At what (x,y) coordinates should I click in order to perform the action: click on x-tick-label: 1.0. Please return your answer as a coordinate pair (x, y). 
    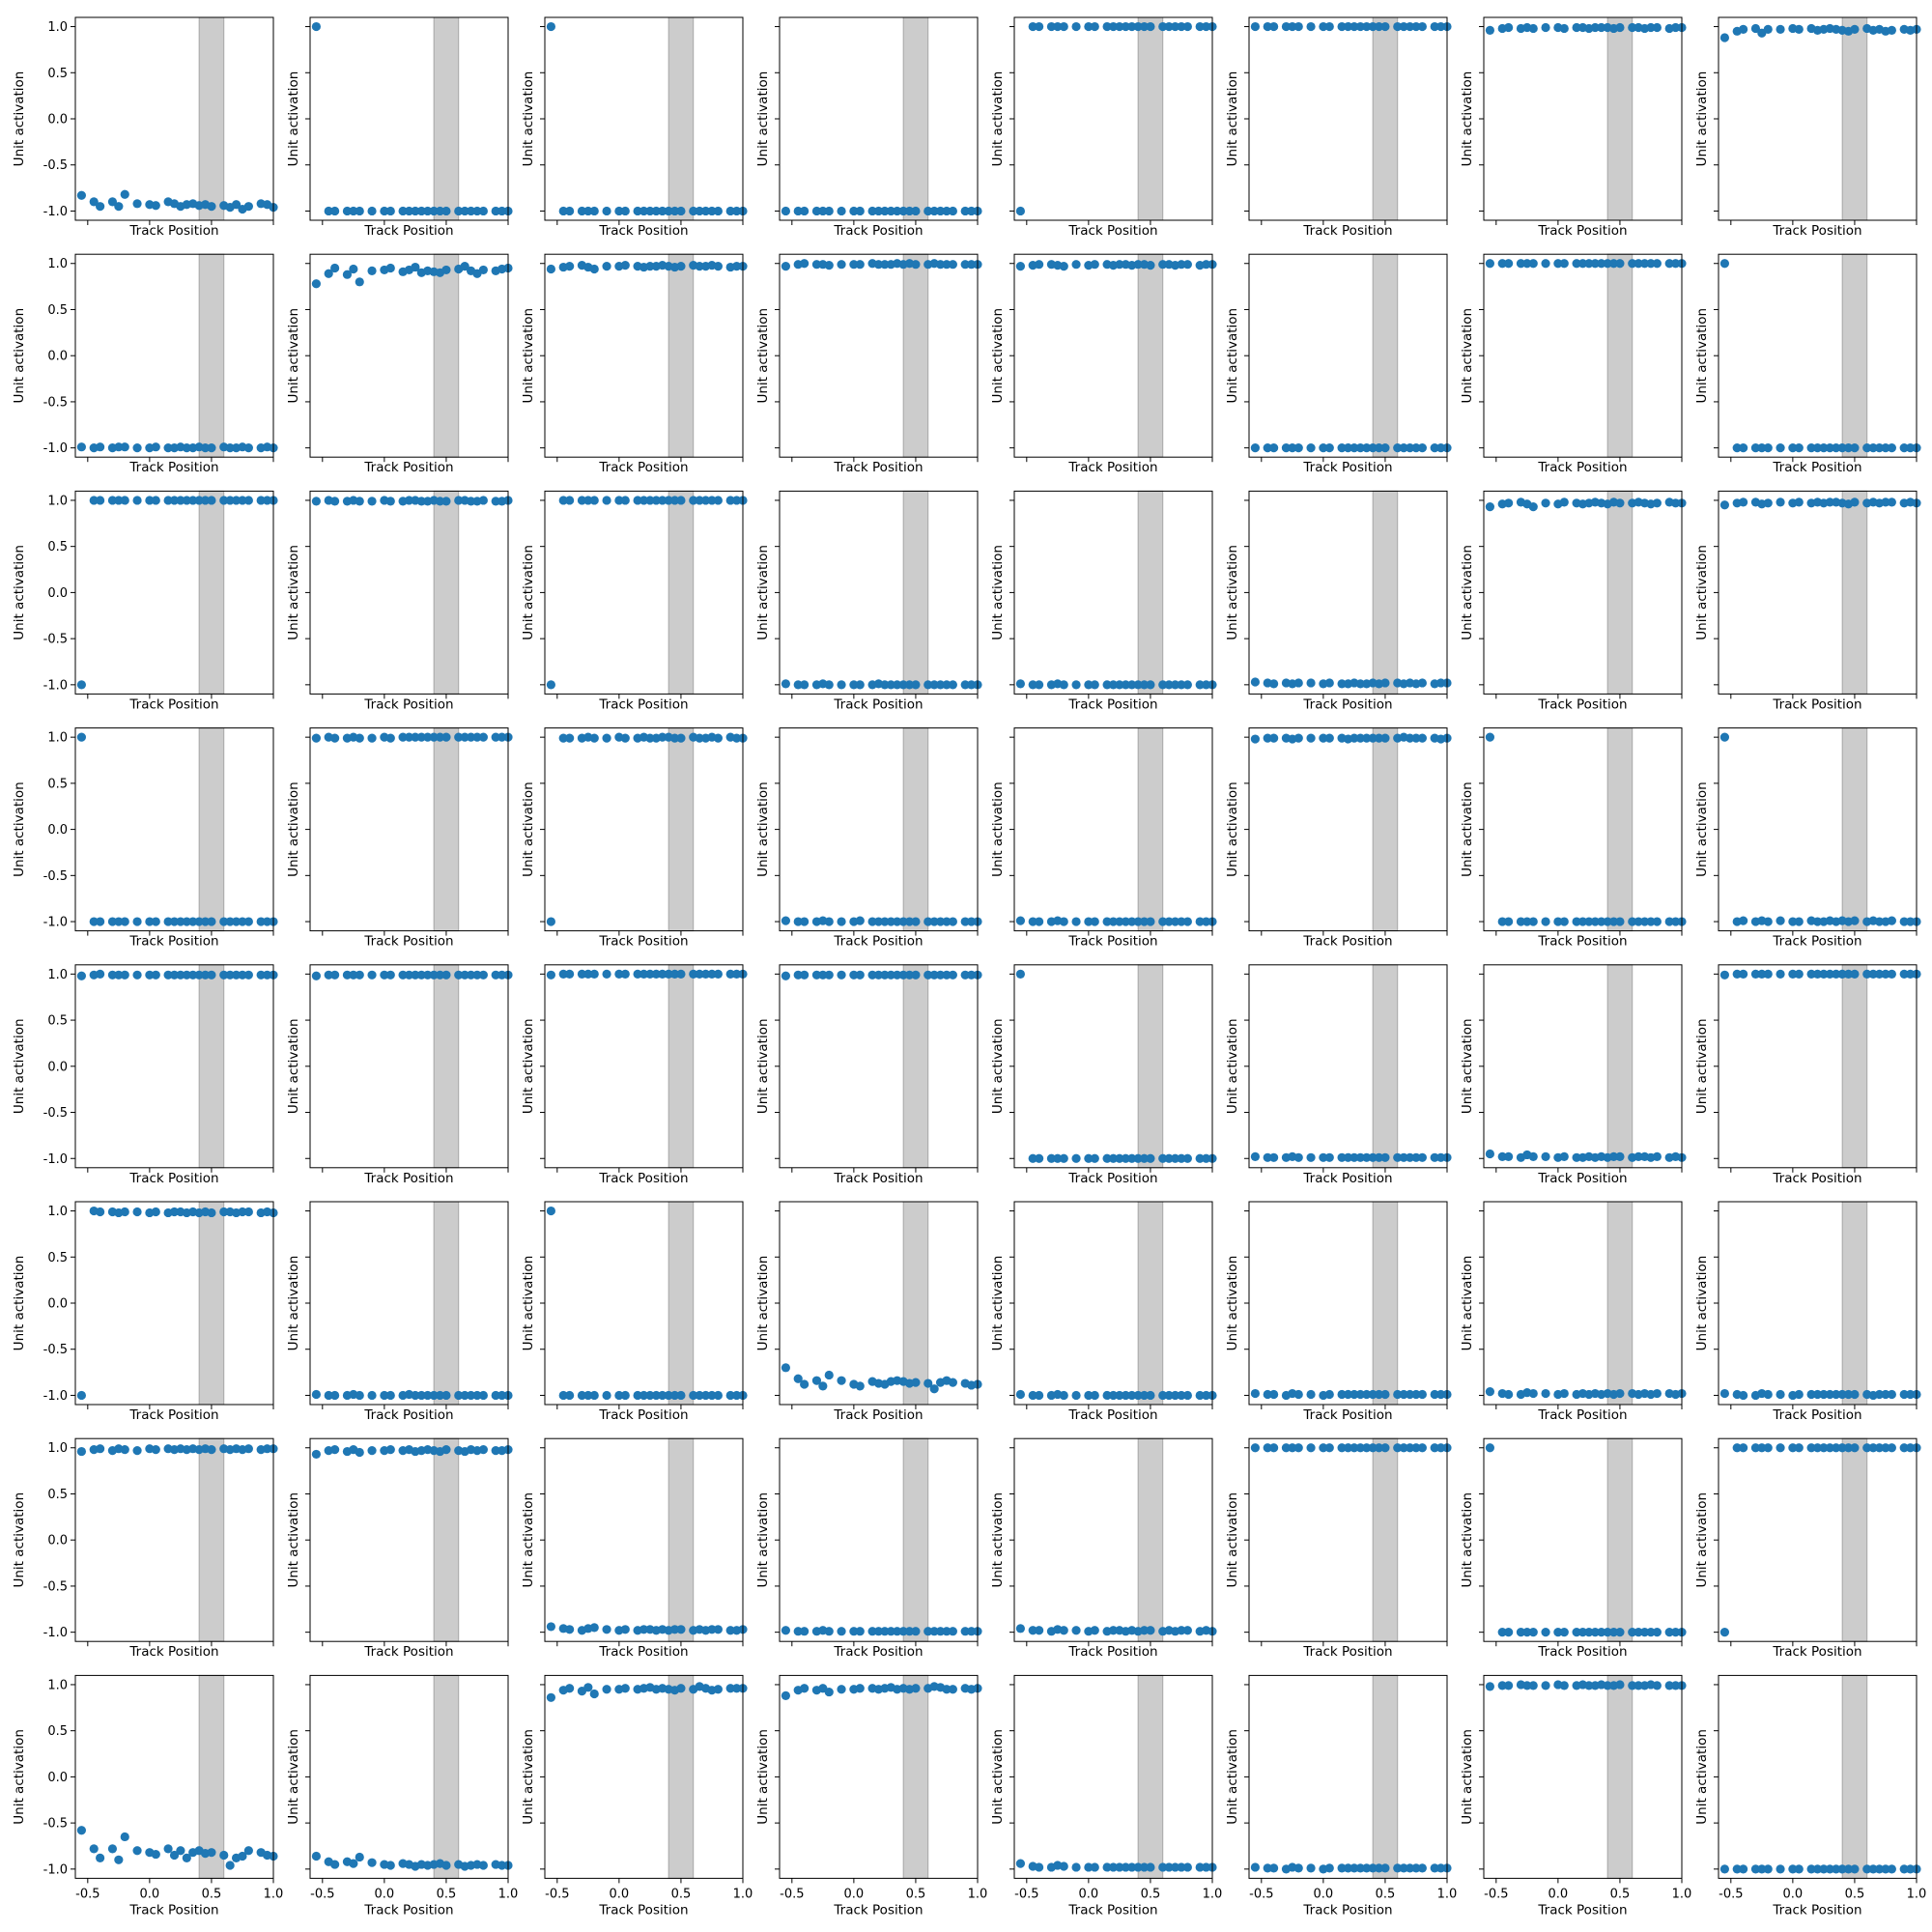
    Looking at the image, I should click on (274, 1894).